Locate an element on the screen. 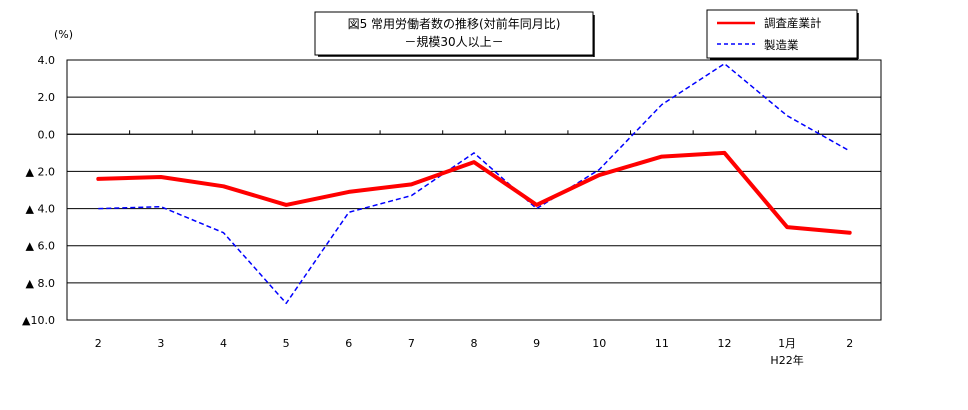 Image resolution: width=968 pixels, height=410 pixels. legend: 調査産業計 製造業 is located at coordinates (782, 34).